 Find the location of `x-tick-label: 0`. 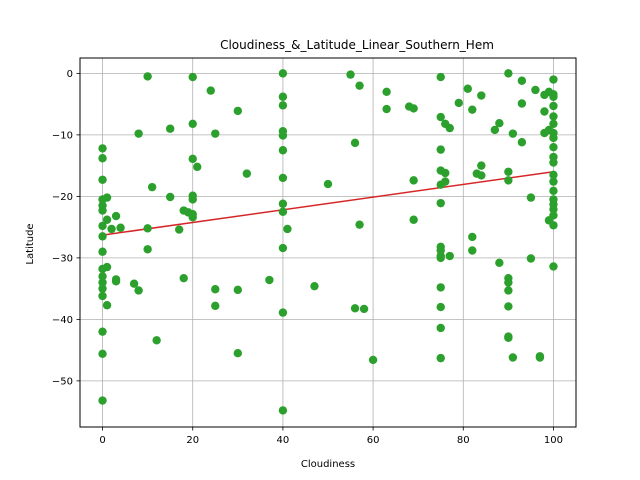

x-tick-label: 0 is located at coordinates (102, 440).